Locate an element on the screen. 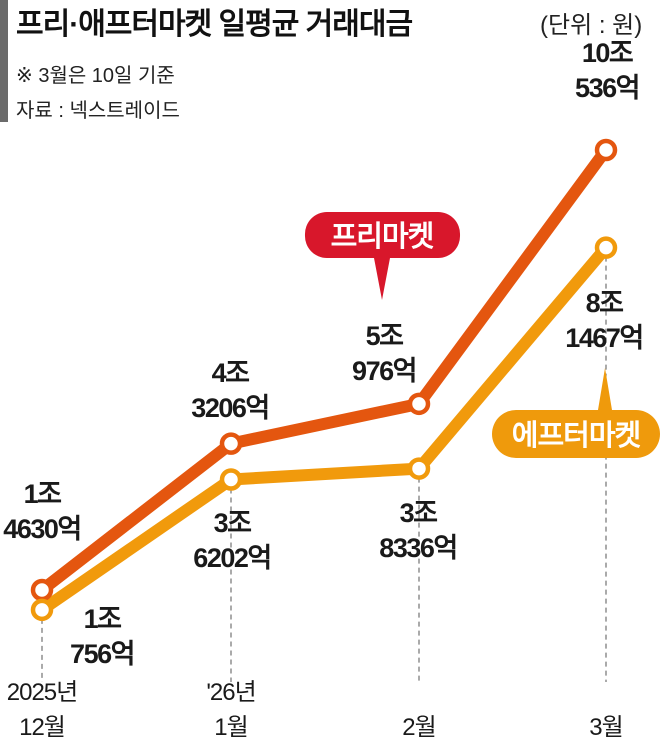  data-label-trillion: 5조 is located at coordinates (385, 336).